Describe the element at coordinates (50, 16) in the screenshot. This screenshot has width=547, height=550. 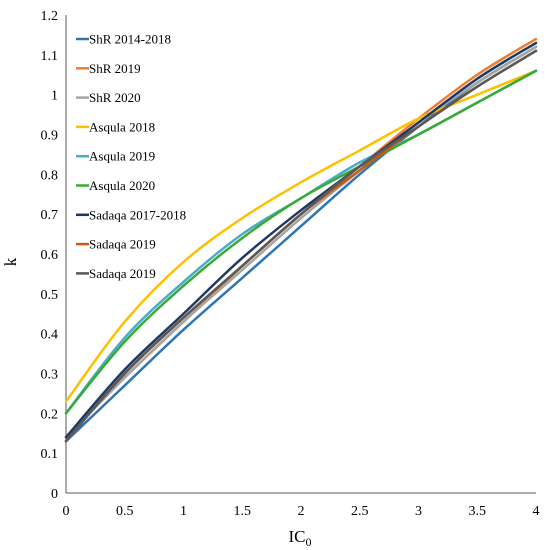
I see `y-tick-label: 1.2` at that location.